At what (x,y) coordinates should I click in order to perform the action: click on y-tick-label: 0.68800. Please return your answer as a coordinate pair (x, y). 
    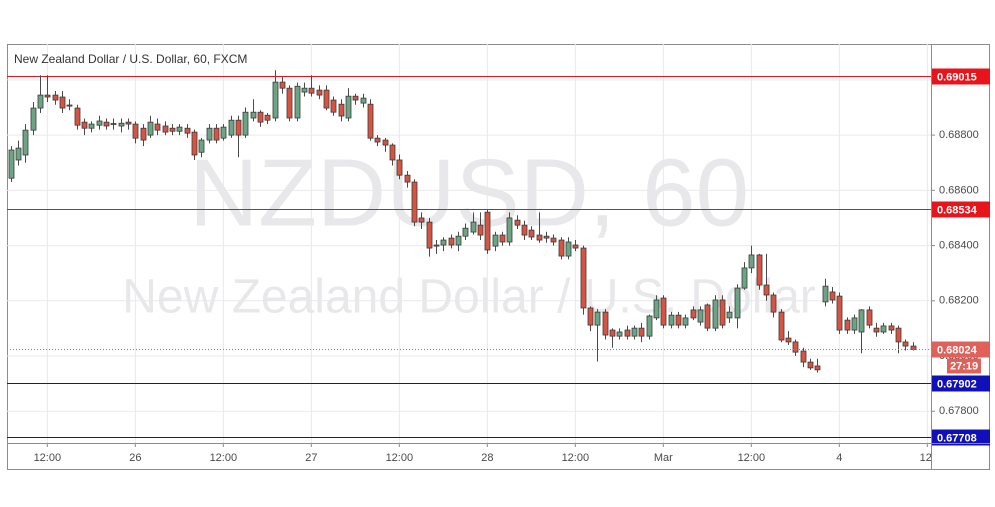
    Looking at the image, I should click on (959, 135).